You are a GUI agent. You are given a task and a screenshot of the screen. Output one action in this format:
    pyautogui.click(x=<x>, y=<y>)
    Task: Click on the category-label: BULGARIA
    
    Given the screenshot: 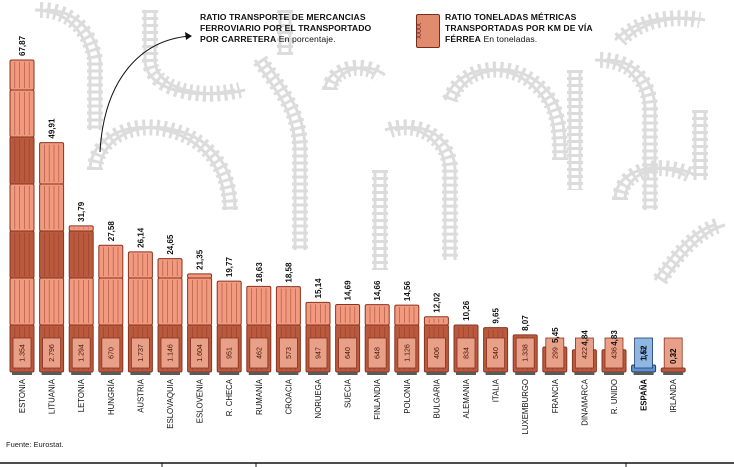 What is the action you would take?
    pyautogui.click(x=436, y=398)
    